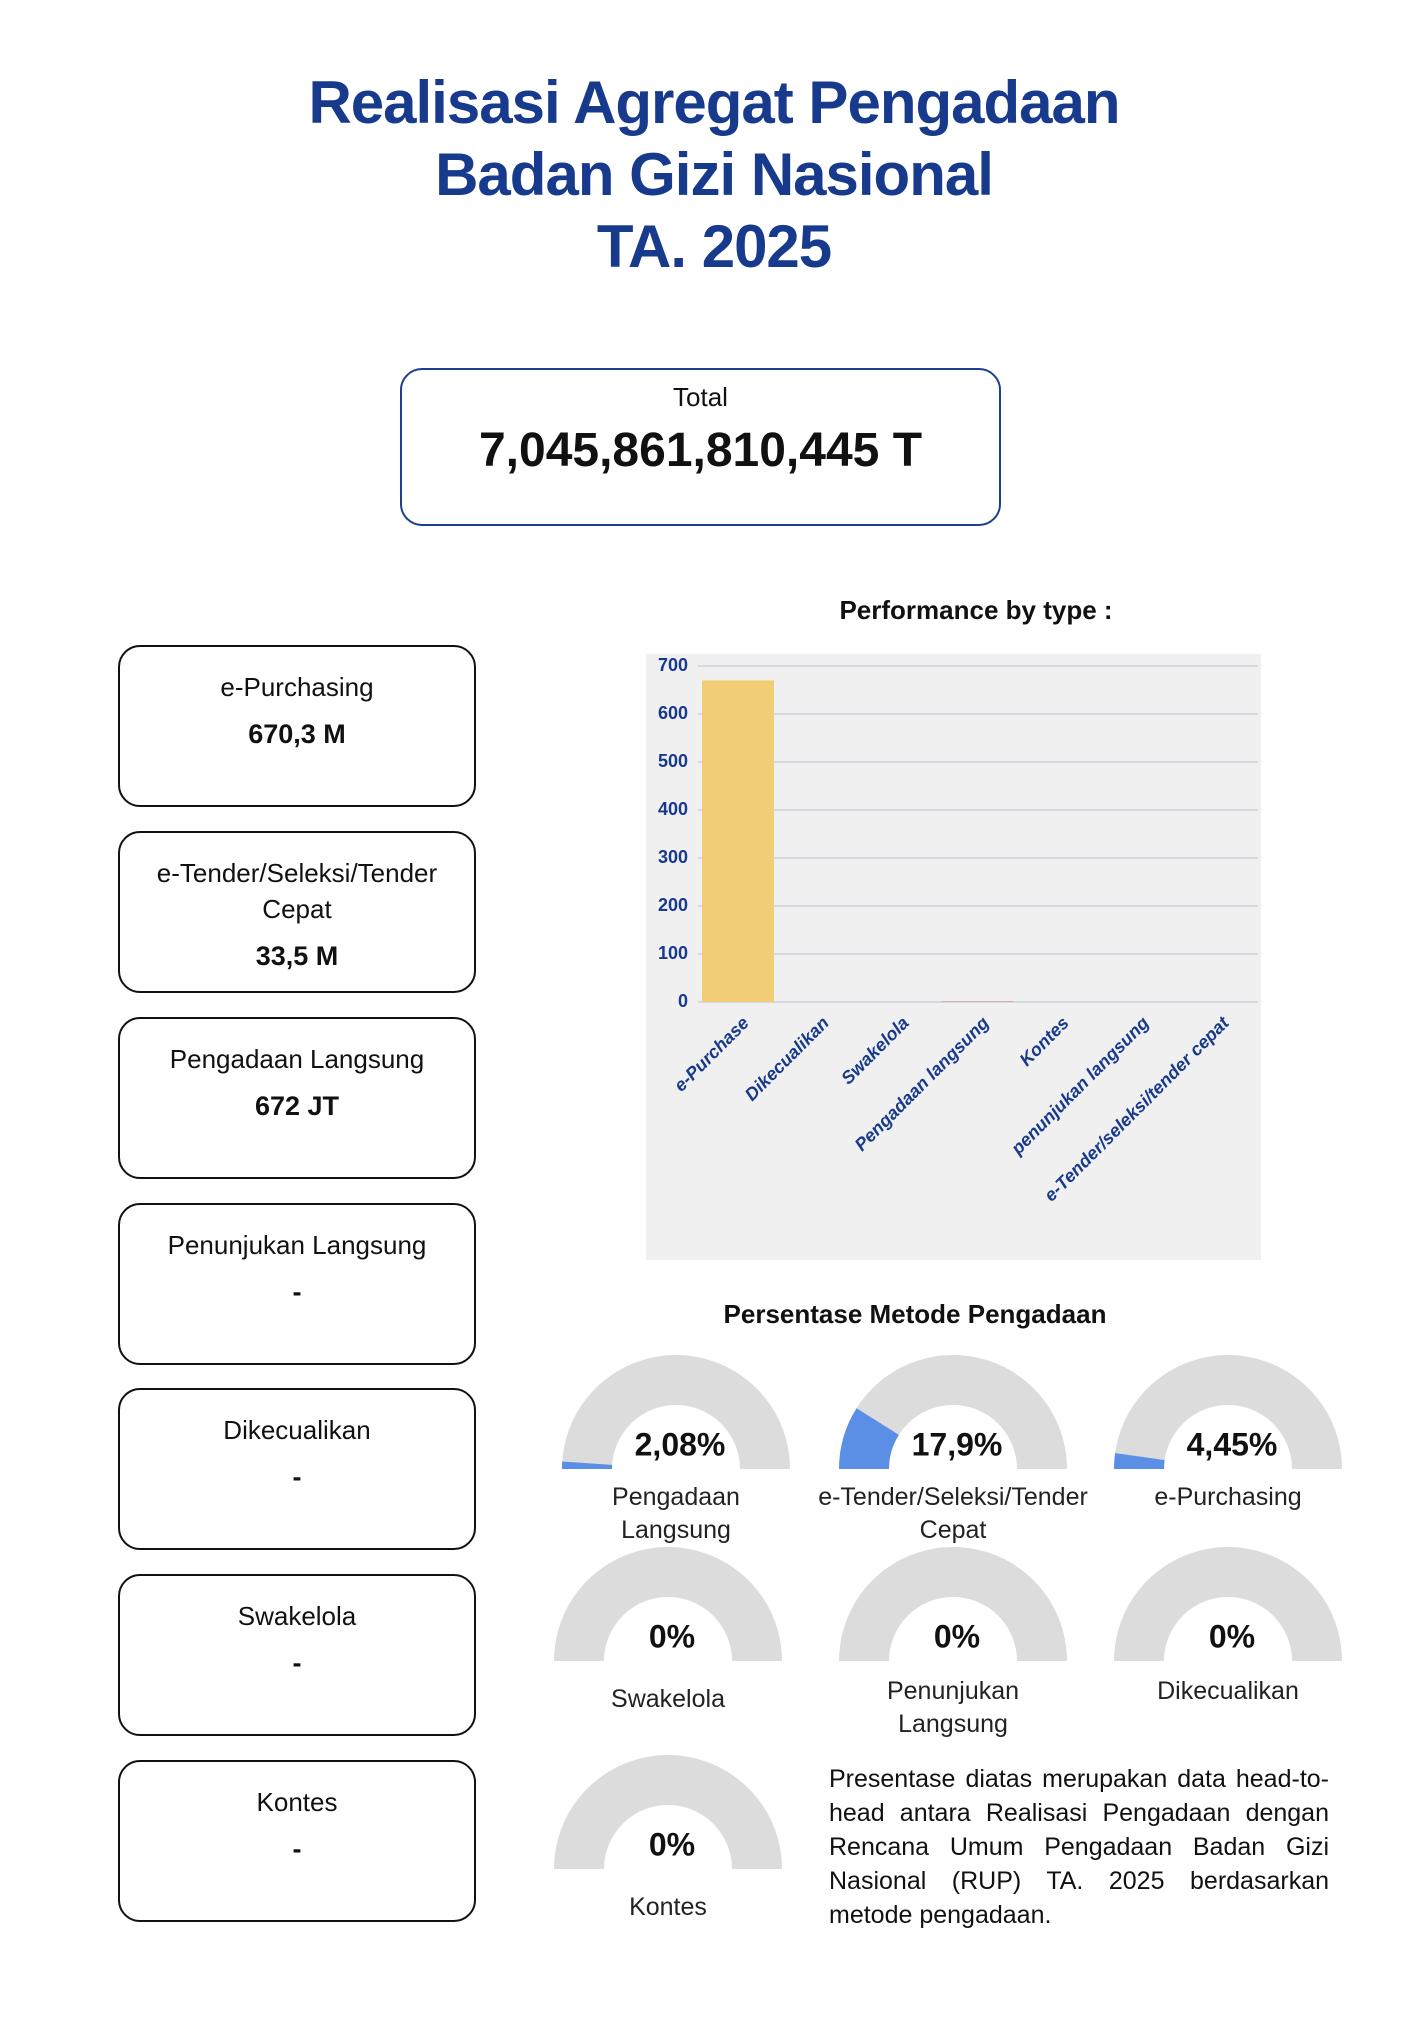 This screenshot has height=2028, width=1428. I want to click on y-tick-label: 100, so click(673, 953).